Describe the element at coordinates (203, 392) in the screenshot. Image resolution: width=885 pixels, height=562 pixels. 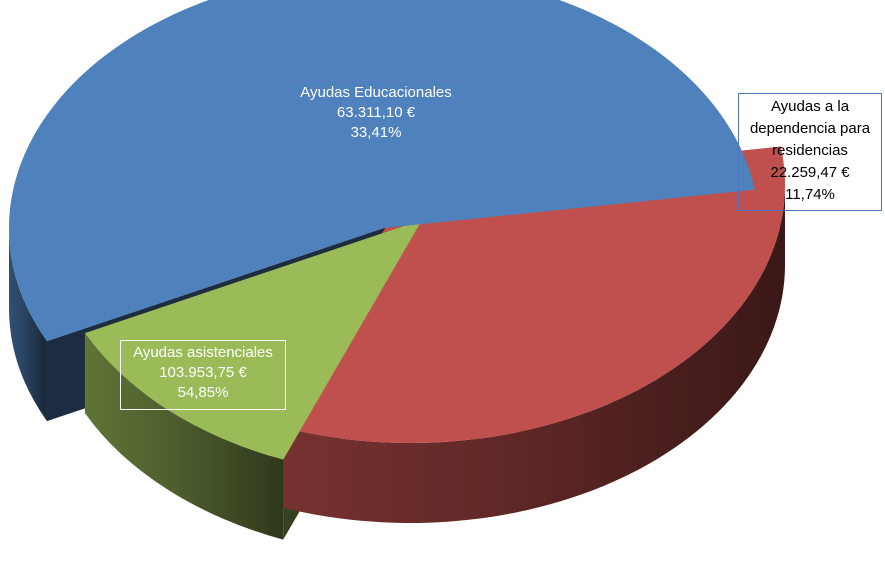
I see `slice-percent: 54,85%` at that location.